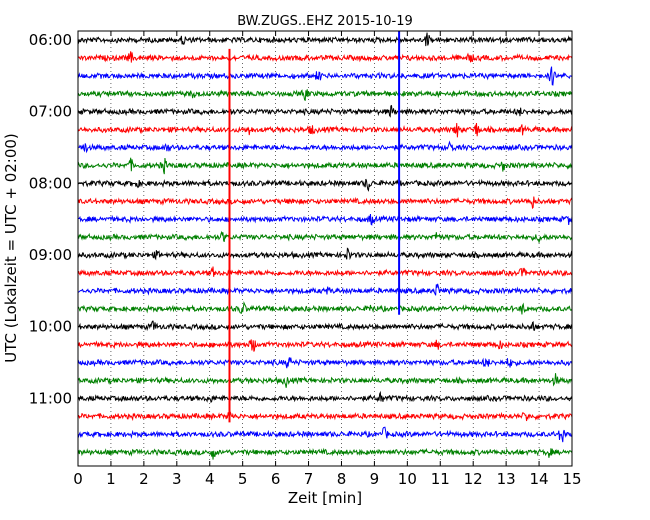  What do you see at coordinates (506, 479) in the screenshot?
I see `x-tick-label: 13` at bounding box center [506, 479].